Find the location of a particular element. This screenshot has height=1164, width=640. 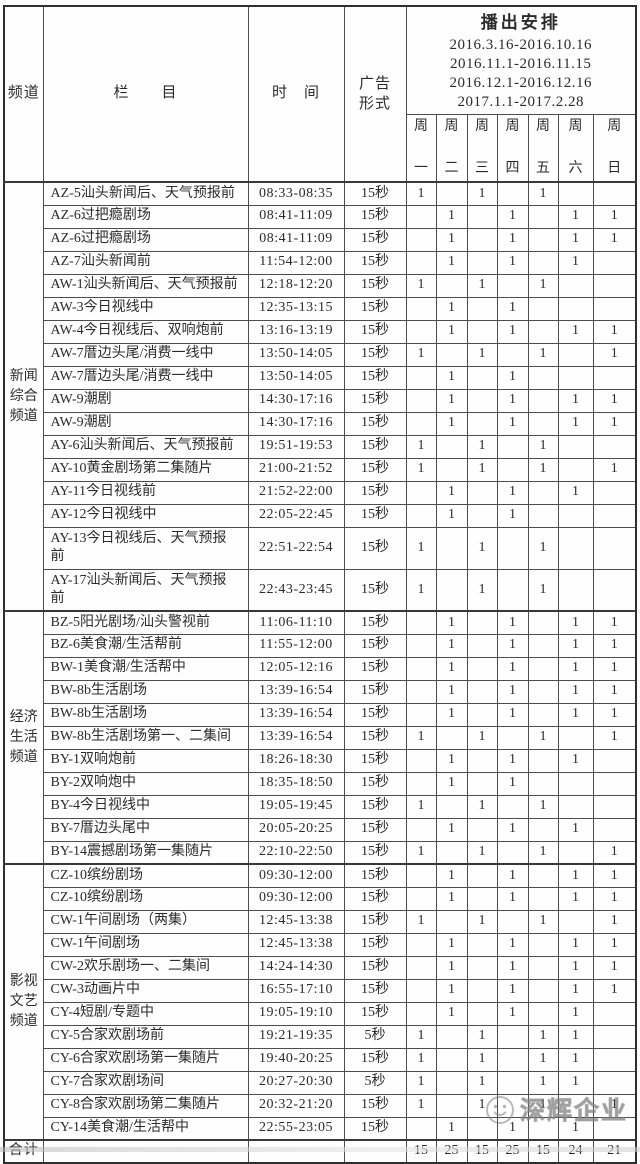

schedule-row: BW-8b生活剧场 13:39-16:54 15秒 1 1 1 1 is located at coordinates (320, 691).